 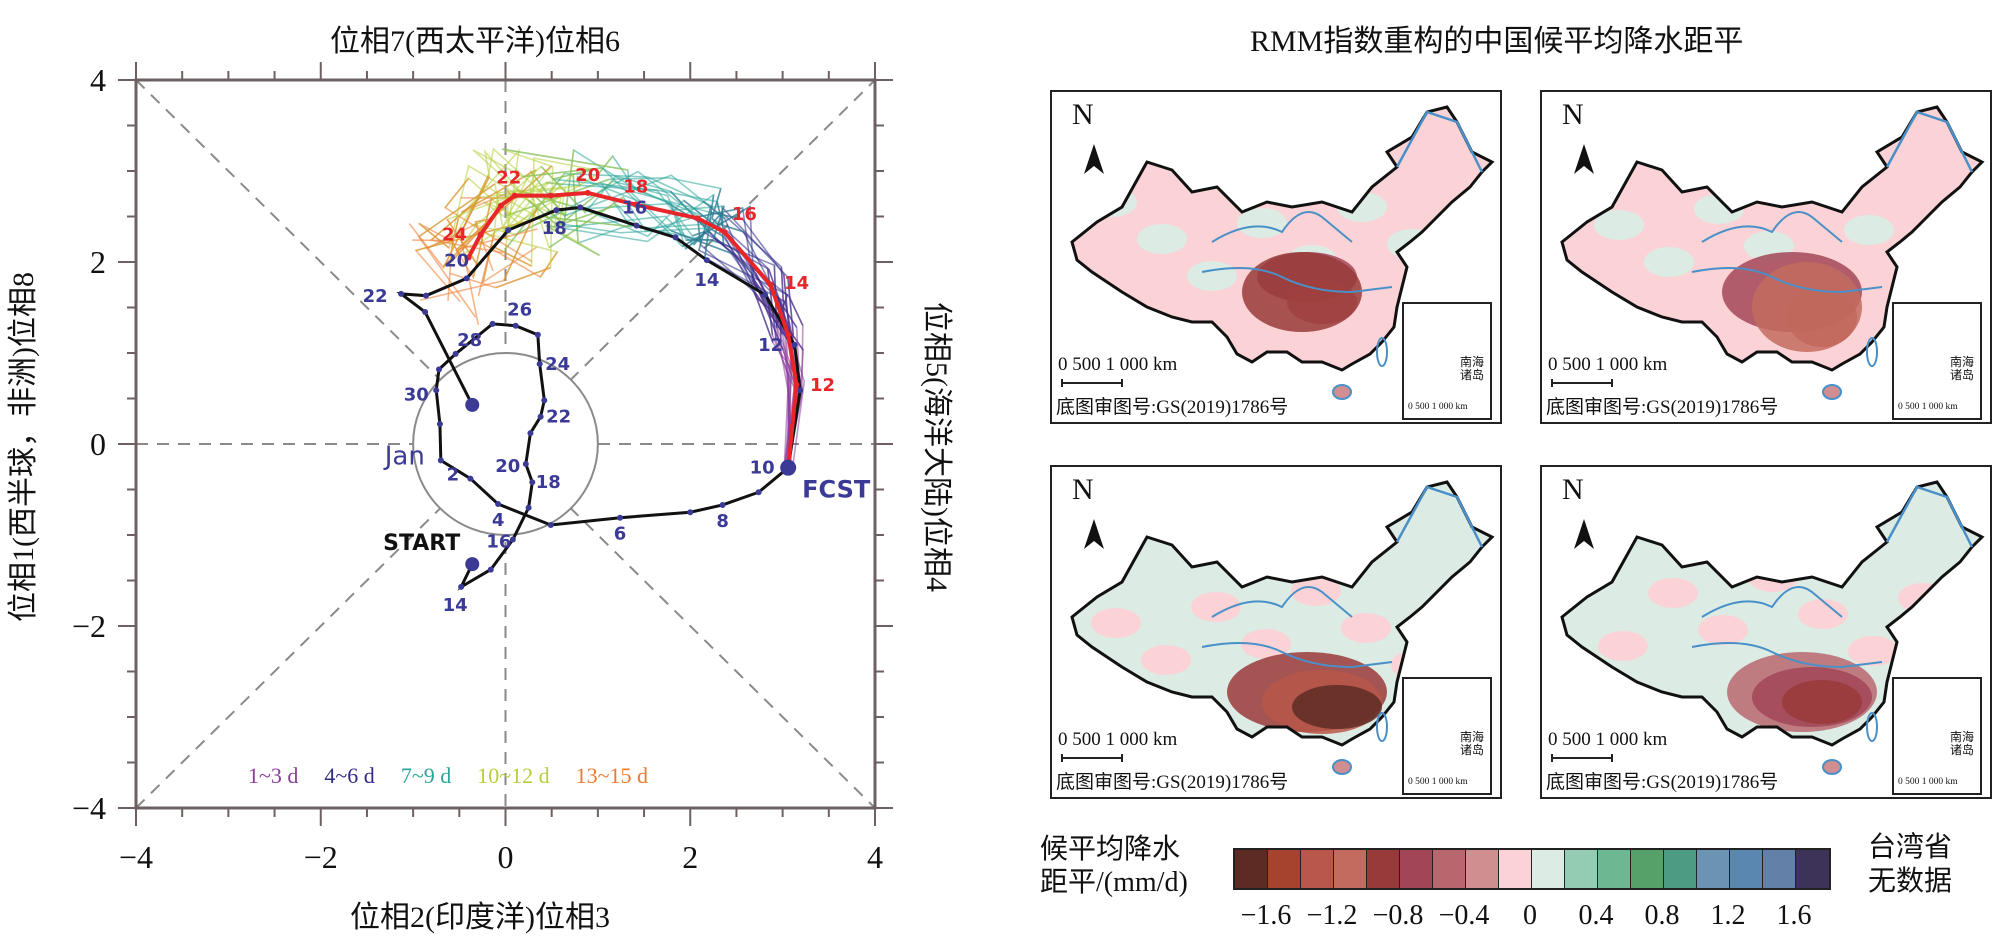 I want to click on unit-circle, so click(x=505, y=444).